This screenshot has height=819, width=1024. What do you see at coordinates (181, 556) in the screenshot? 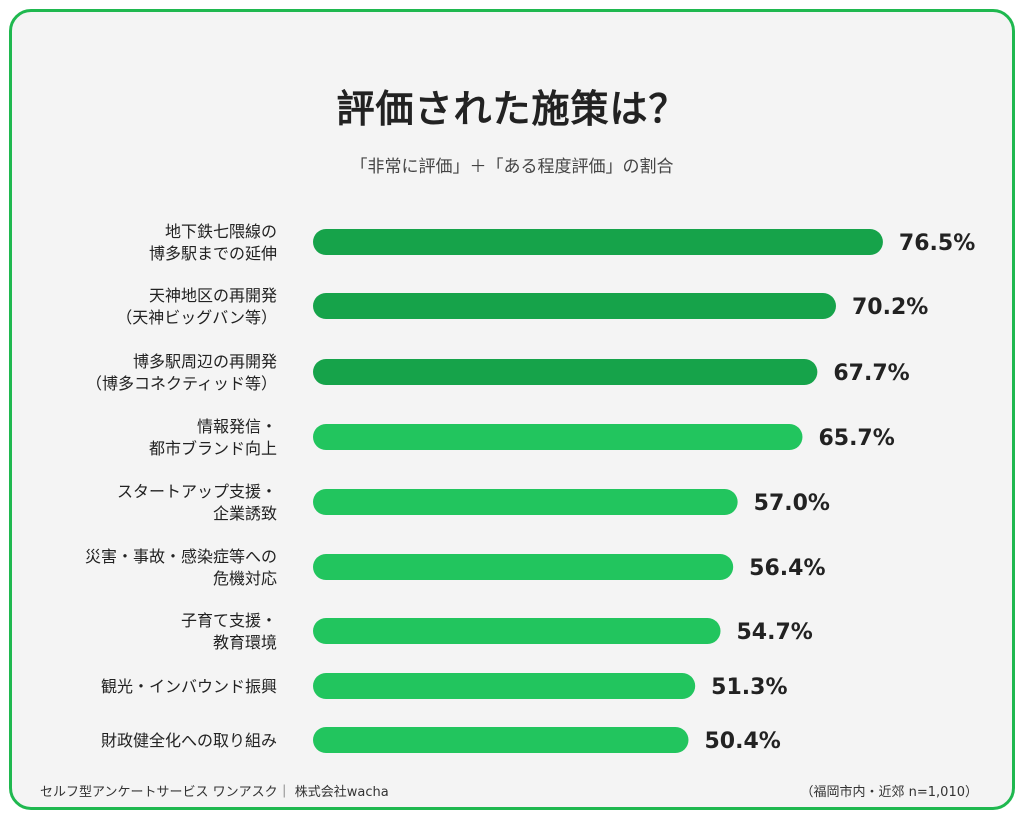
I see `category-label-5-line-0: 災害・事故・感染症等への` at bounding box center [181, 556].